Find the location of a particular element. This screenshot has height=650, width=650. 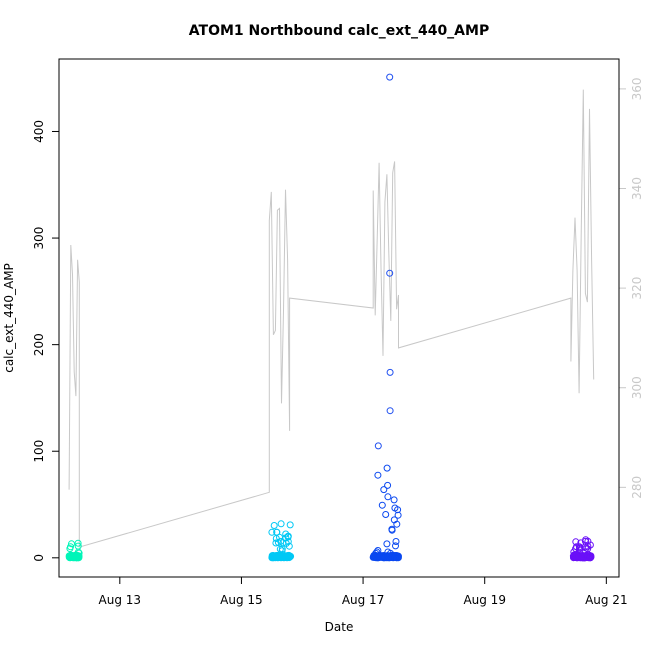

x-axis-label: Date is located at coordinates (339, 627).